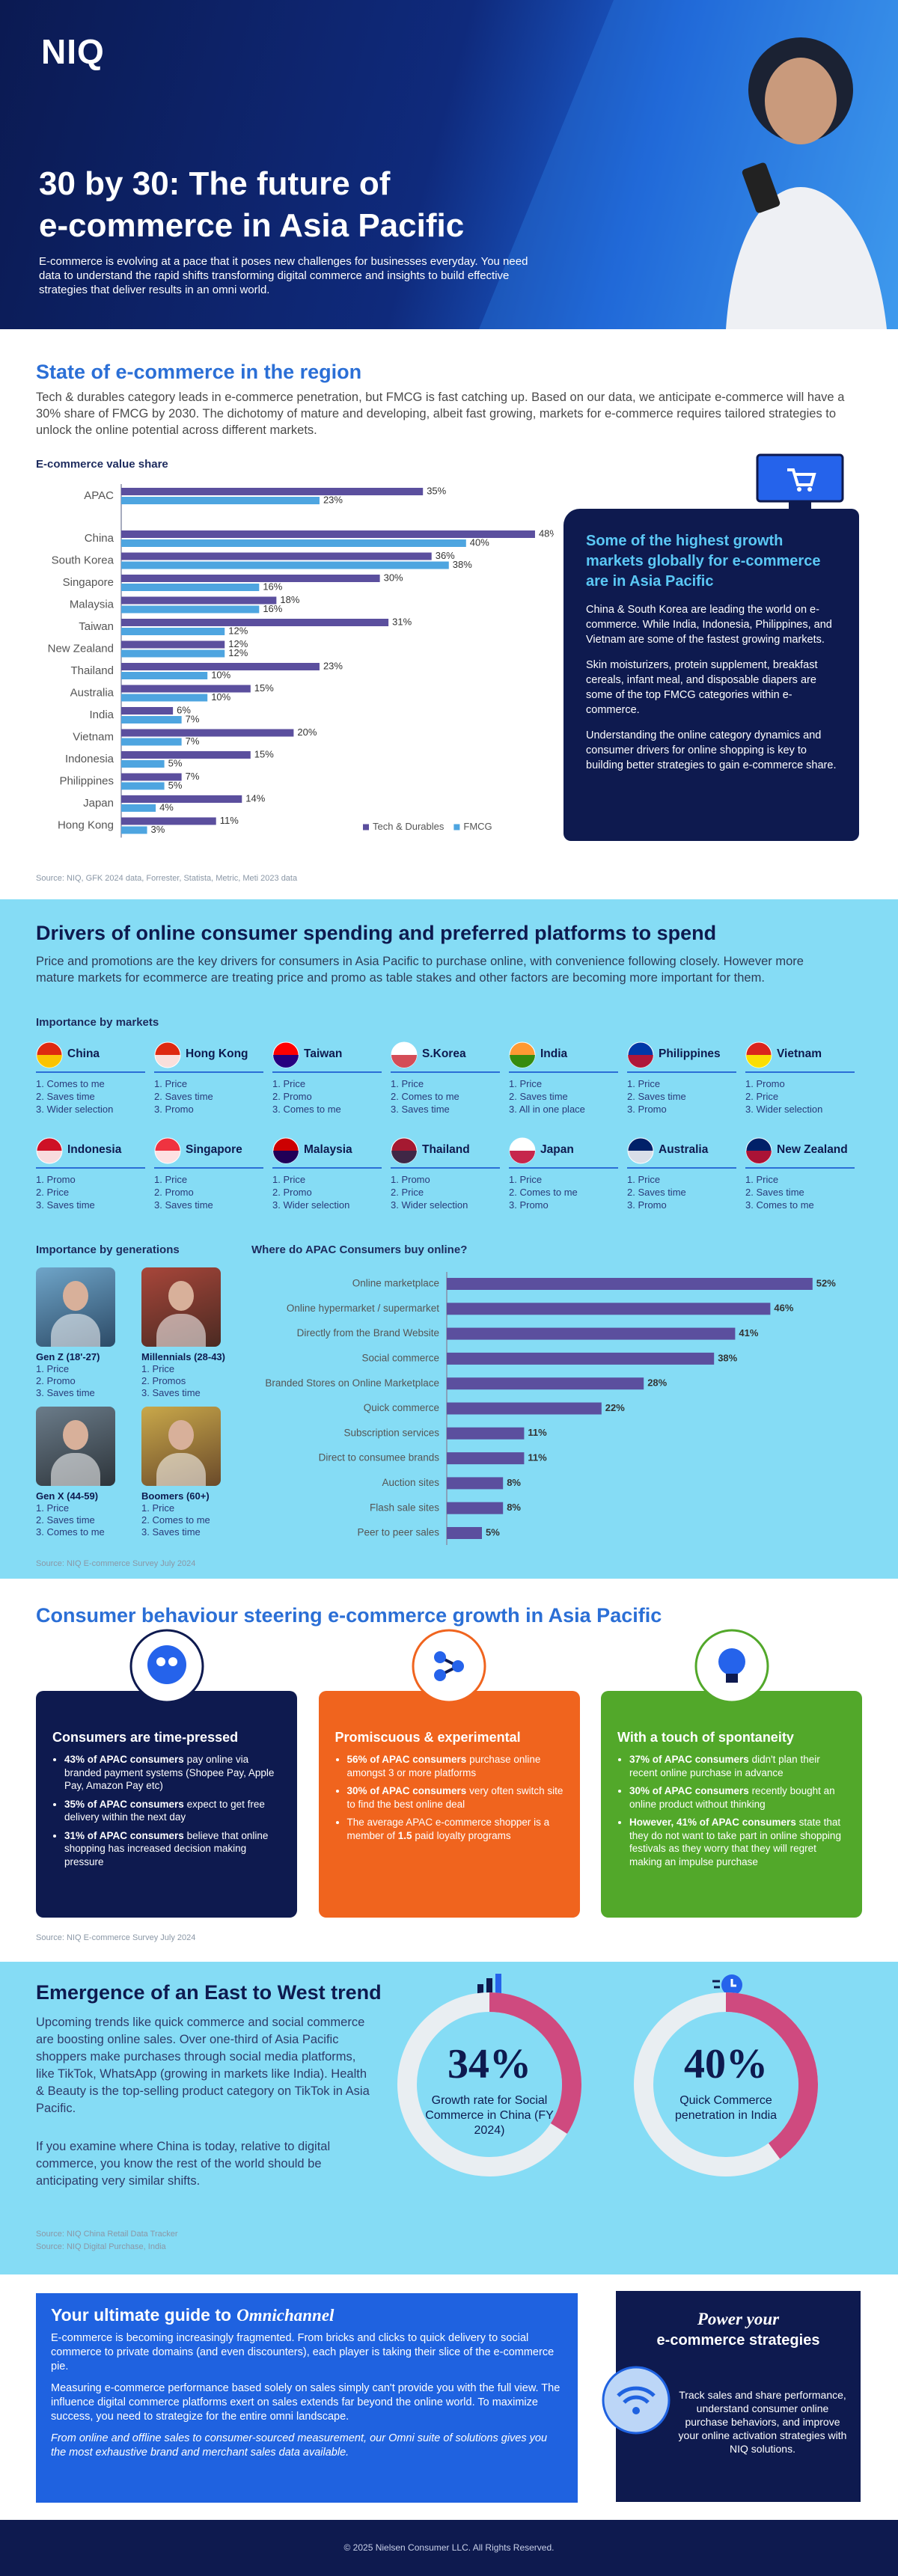  What do you see at coordinates (53, 1192) in the screenshot?
I see `market-item: 2. Price` at bounding box center [53, 1192].